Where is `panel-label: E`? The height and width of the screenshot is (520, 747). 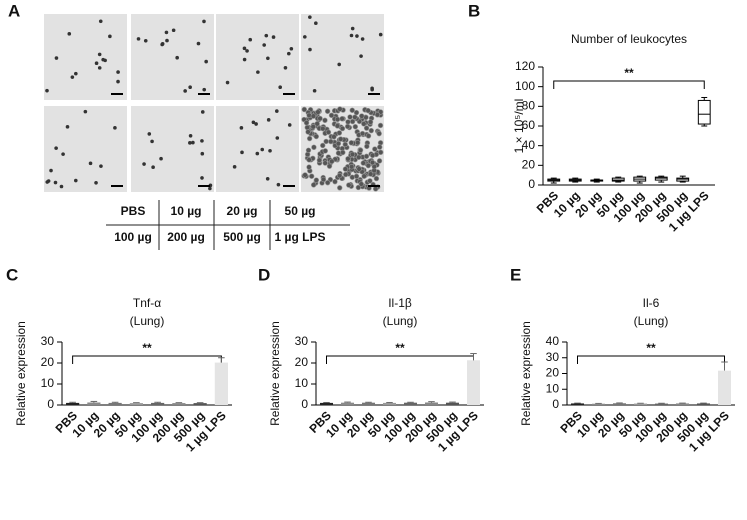 panel-label: E is located at coordinates (515, 274).